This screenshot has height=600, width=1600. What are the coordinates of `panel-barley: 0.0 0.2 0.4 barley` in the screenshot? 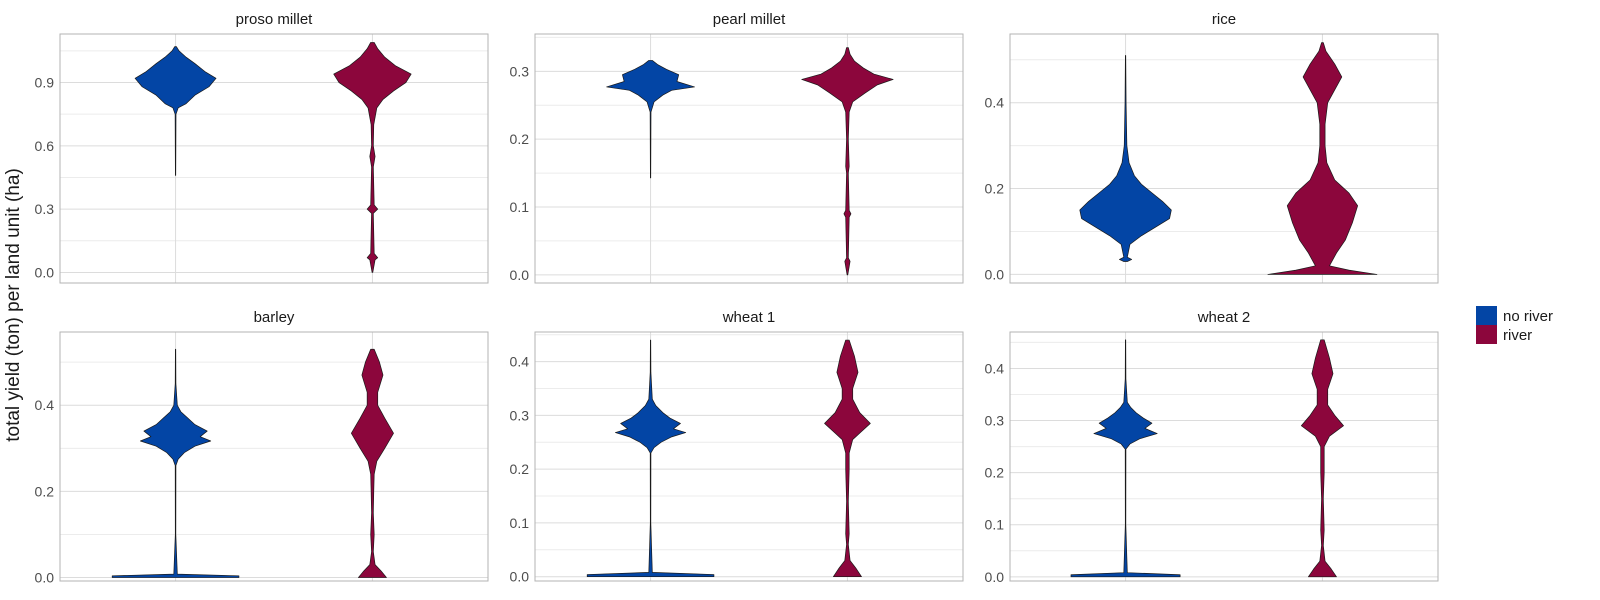 It's located at (262, 447).